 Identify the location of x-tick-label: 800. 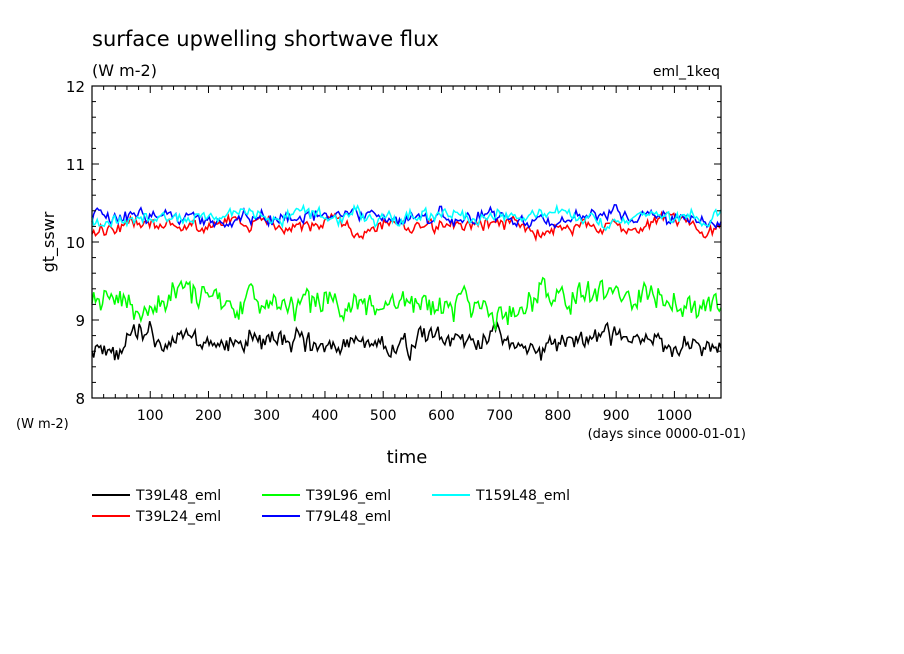
(558, 416).